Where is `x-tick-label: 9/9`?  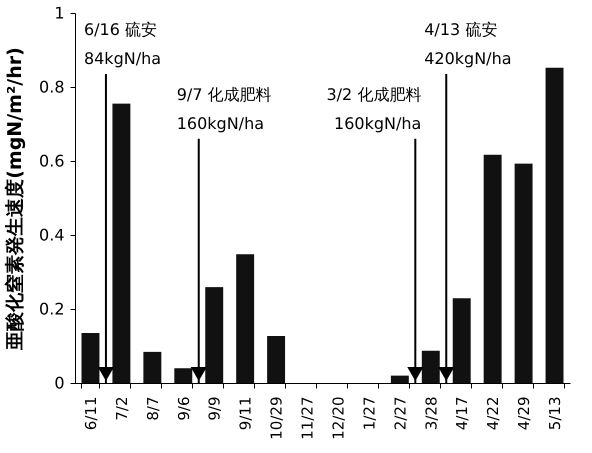 x-tick-label: 9/9 is located at coordinates (215, 408).